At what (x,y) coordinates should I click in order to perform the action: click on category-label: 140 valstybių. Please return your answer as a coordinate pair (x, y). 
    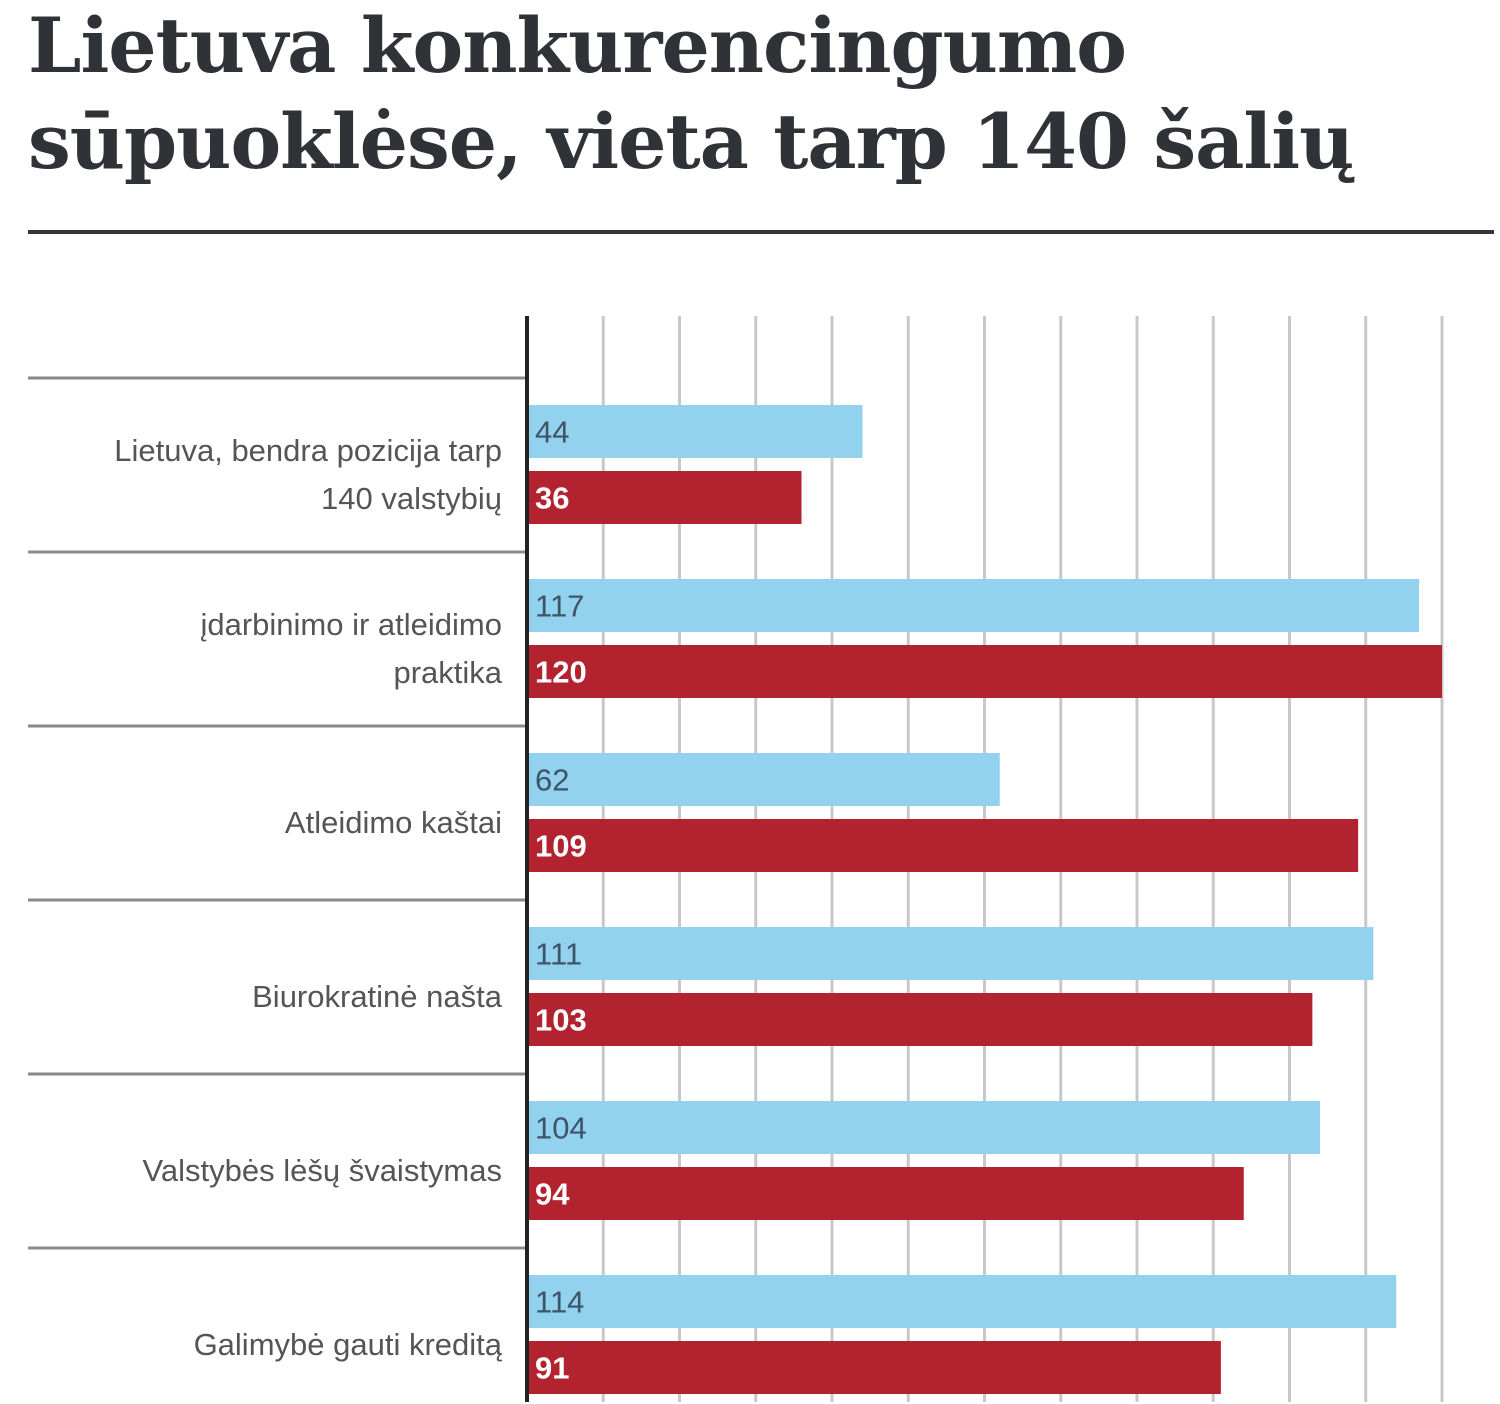
    Looking at the image, I should click on (411, 498).